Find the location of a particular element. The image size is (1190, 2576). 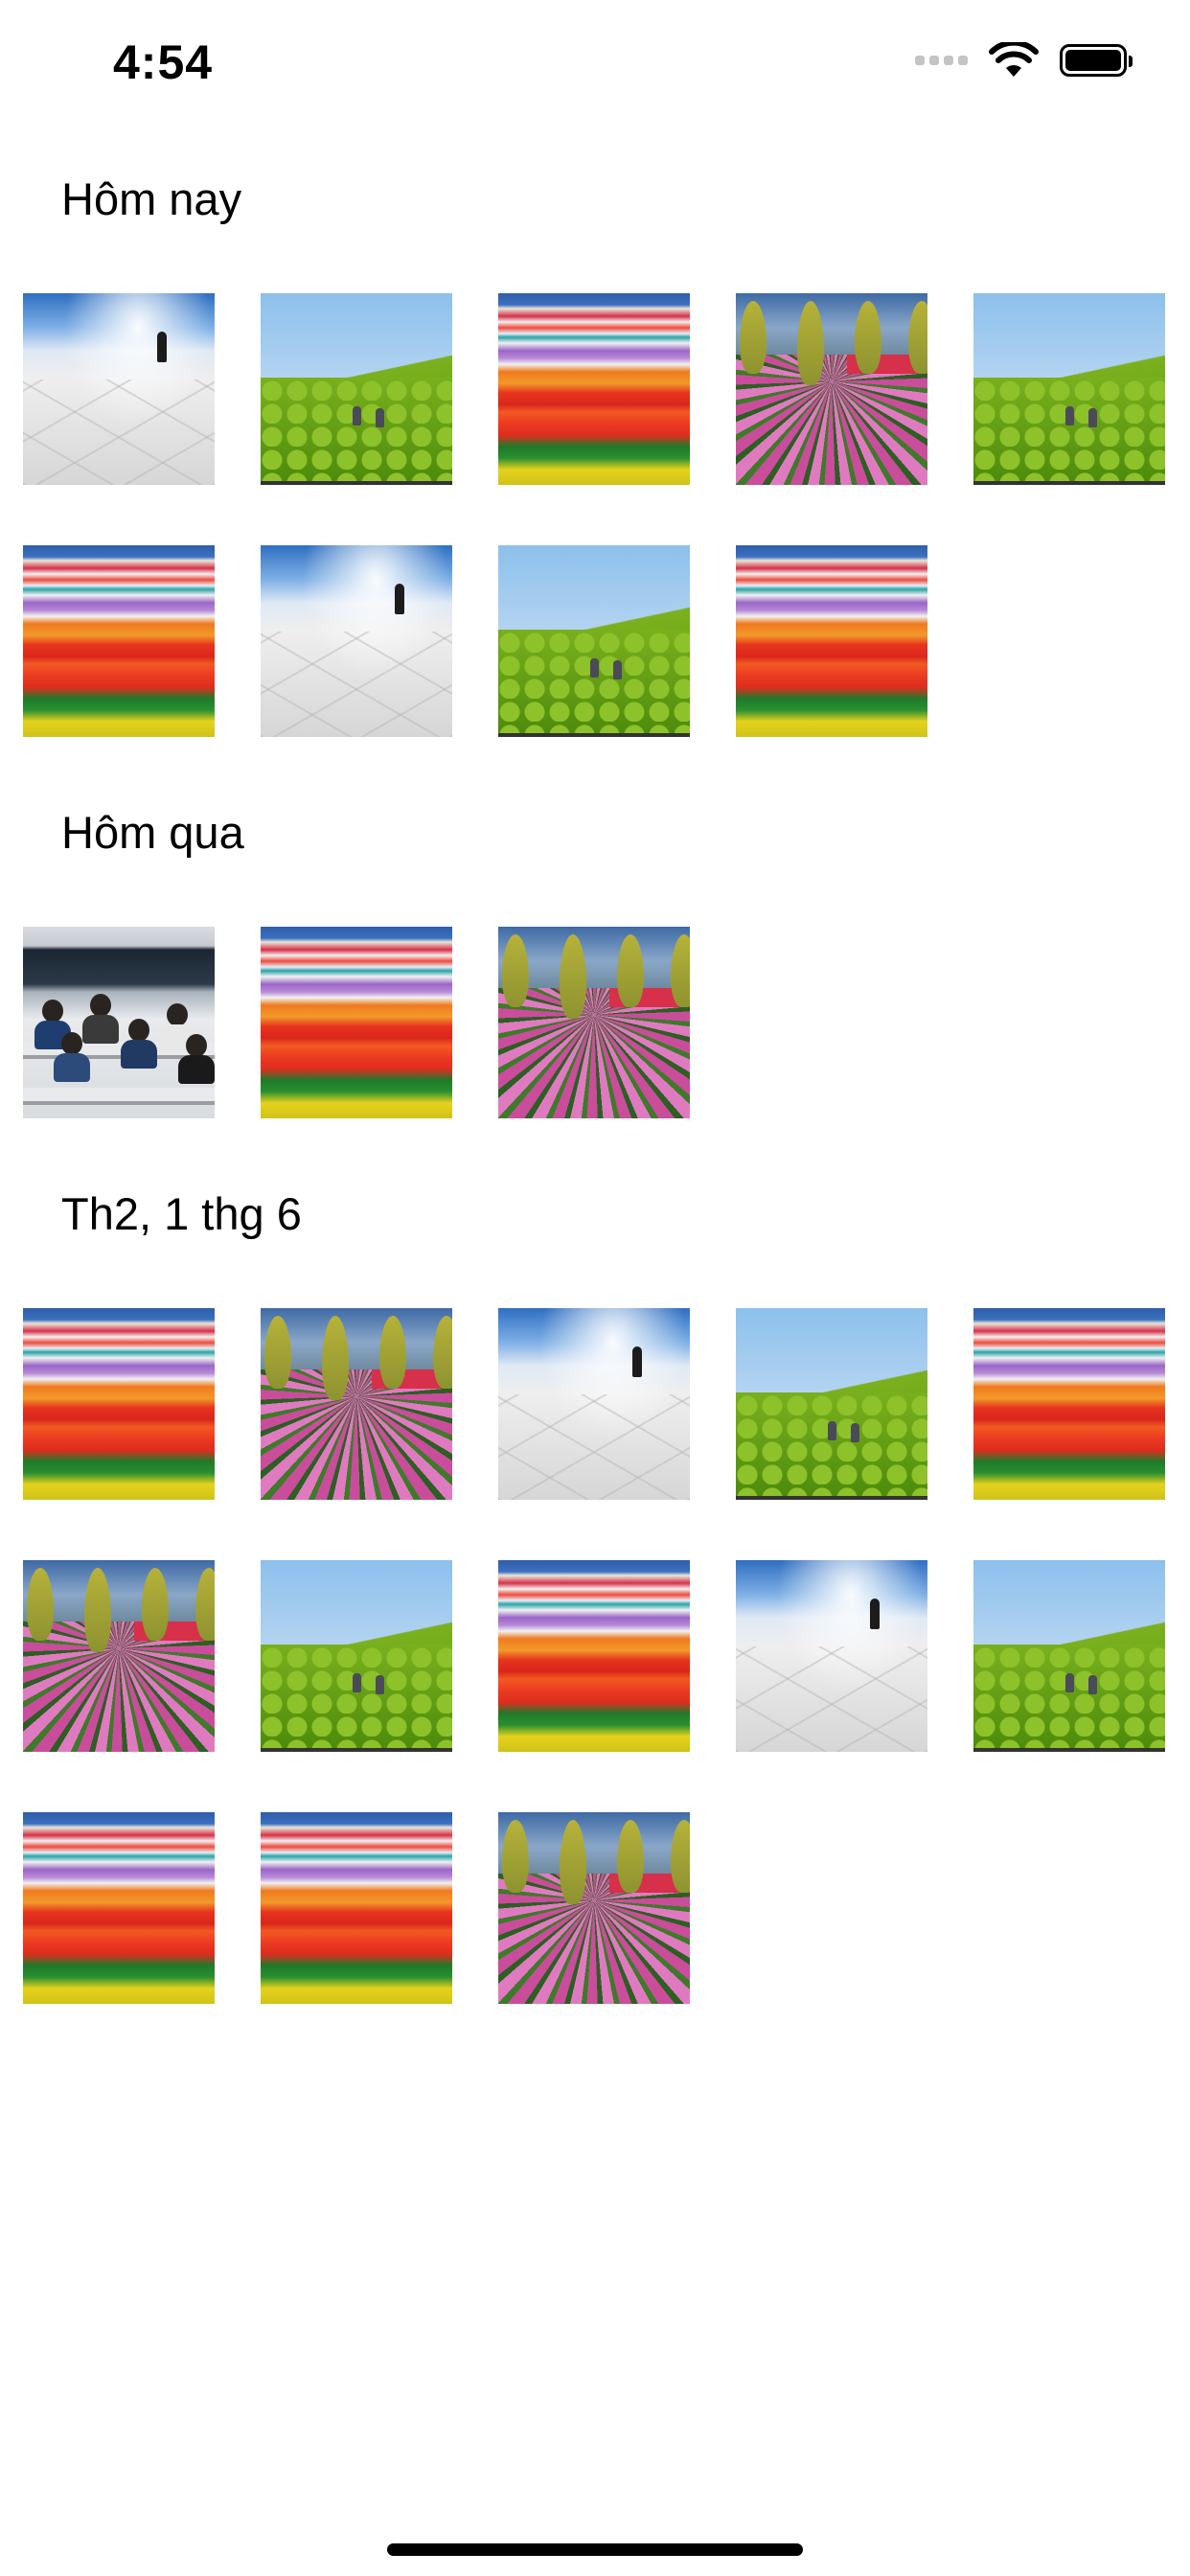

status-time: 4:54 is located at coordinates (163, 62).